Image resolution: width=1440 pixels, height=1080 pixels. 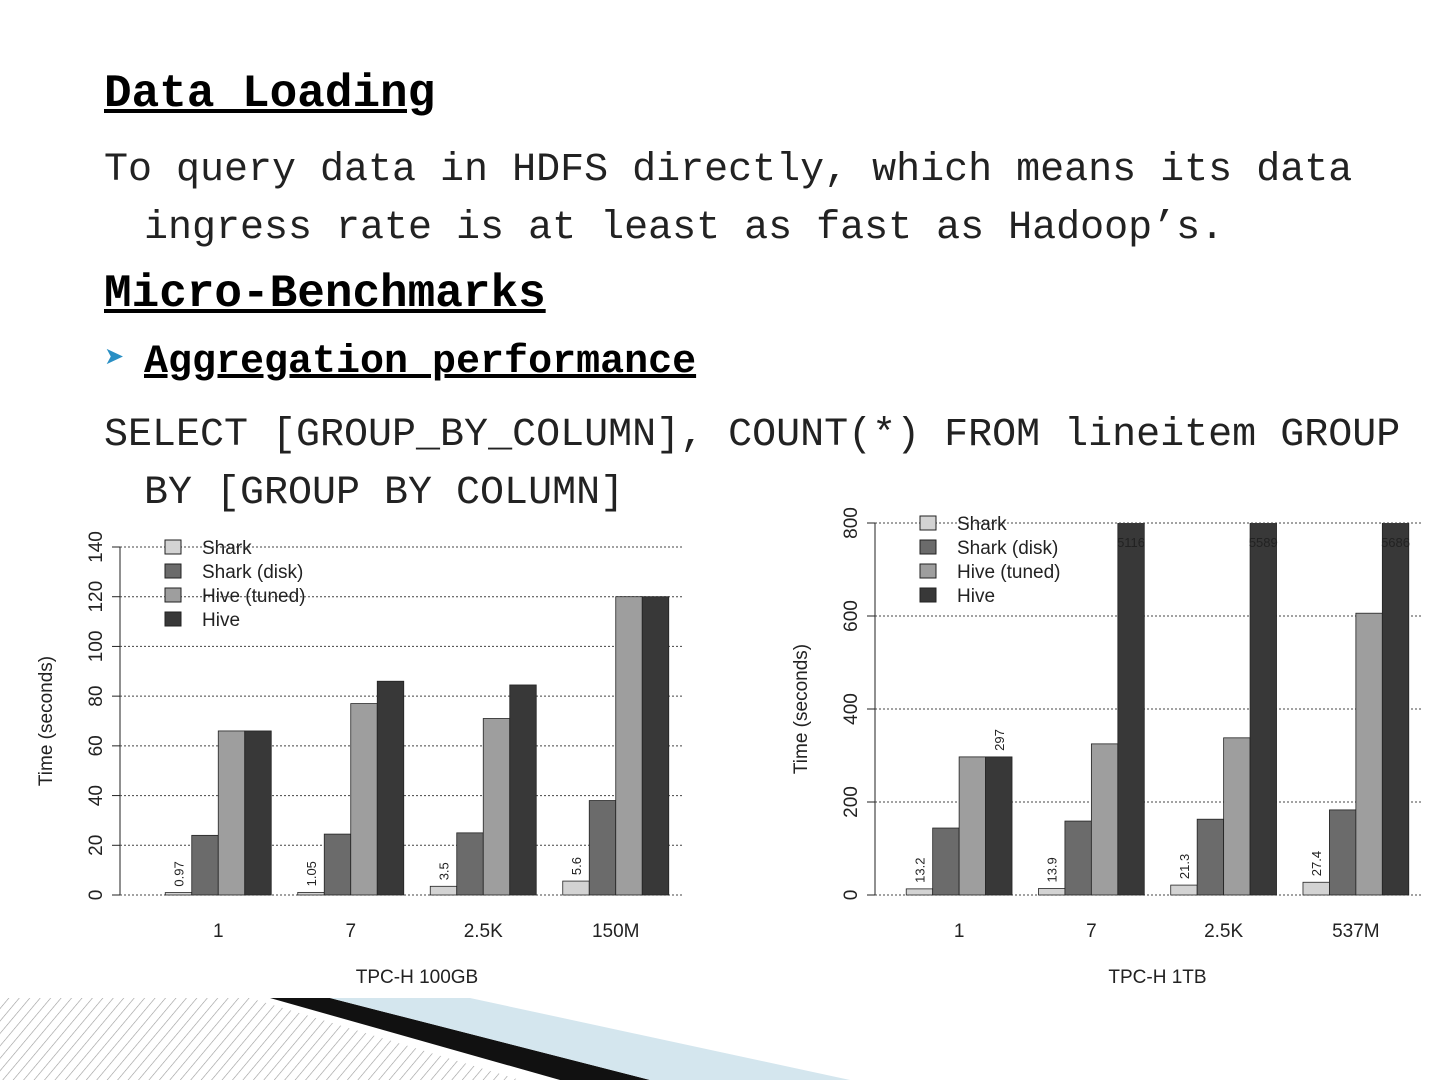 What do you see at coordinates (1316, 863) in the screenshot?
I see `value-label: 27.4` at bounding box center [1316, 863].